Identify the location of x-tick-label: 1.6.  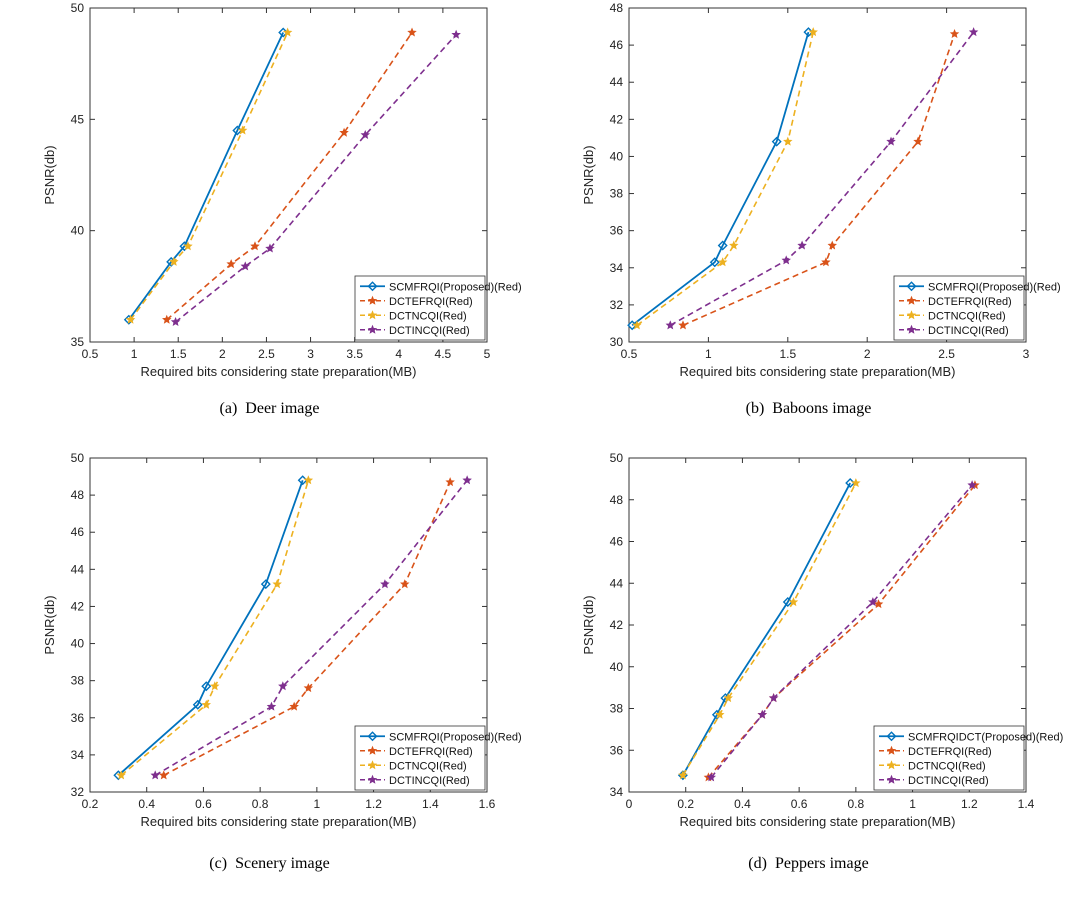
(487, 804).